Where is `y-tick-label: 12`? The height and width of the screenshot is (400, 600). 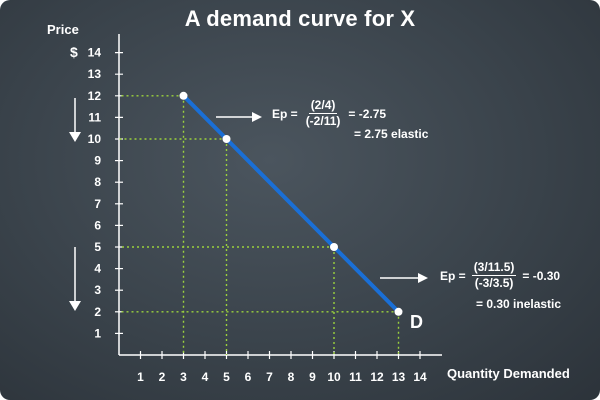 y-tick-label: 12 is located at coordinates (95, 96).